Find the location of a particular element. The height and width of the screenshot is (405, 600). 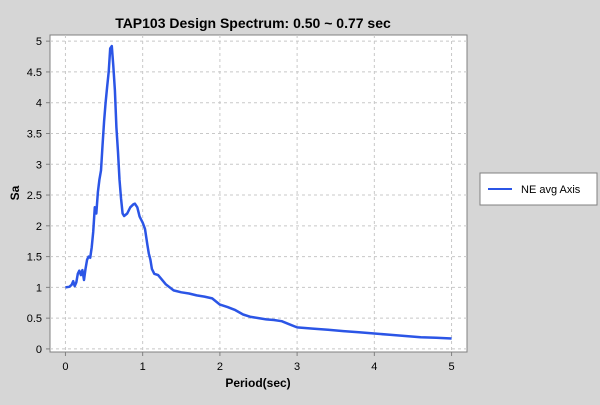

legend: NE avg Axis is located at coordinates (538, 189).